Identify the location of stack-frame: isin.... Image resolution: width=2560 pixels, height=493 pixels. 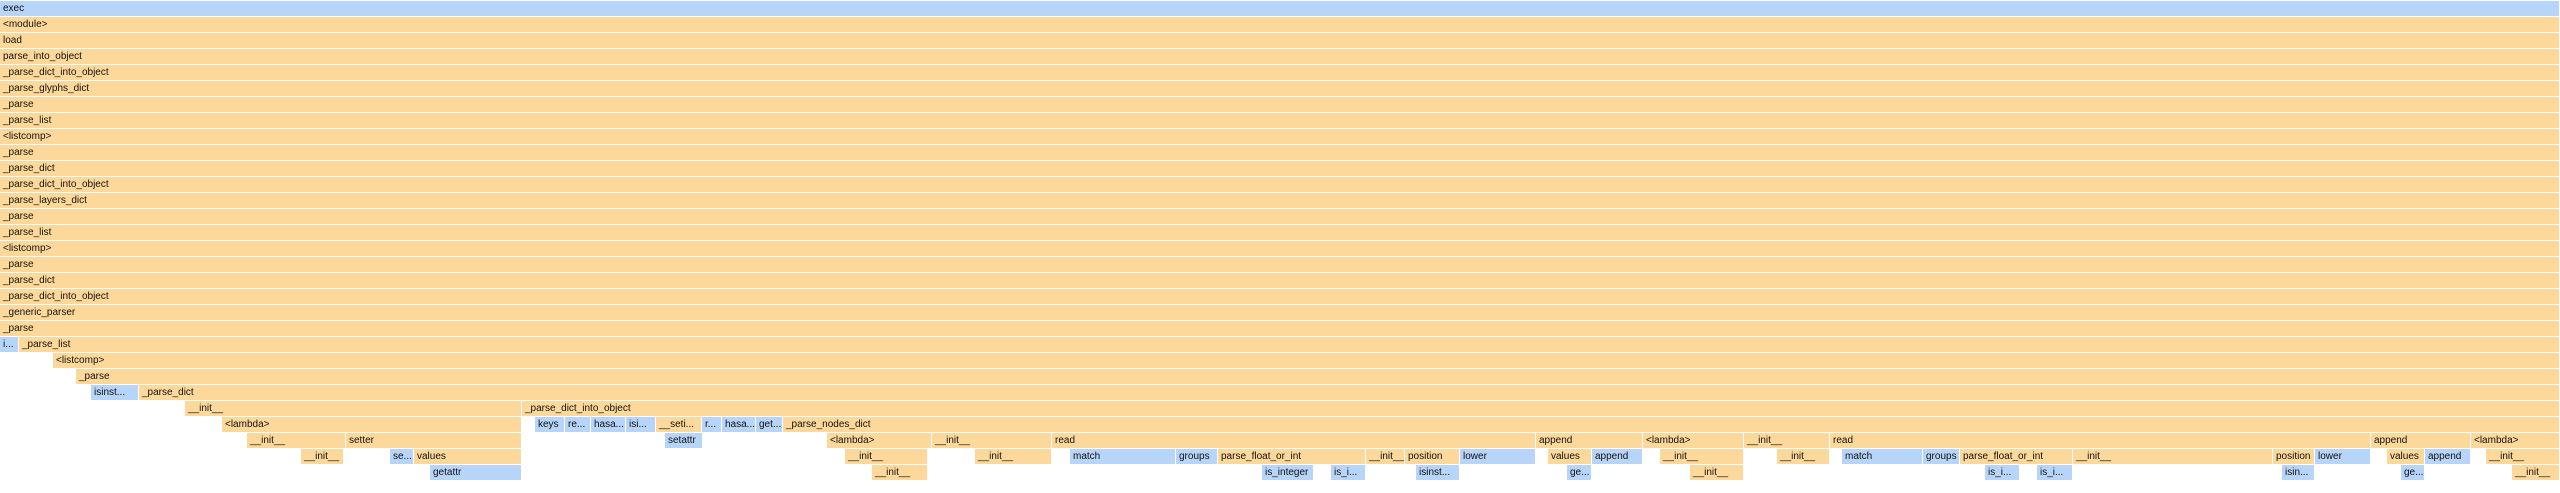
(2298, 472).